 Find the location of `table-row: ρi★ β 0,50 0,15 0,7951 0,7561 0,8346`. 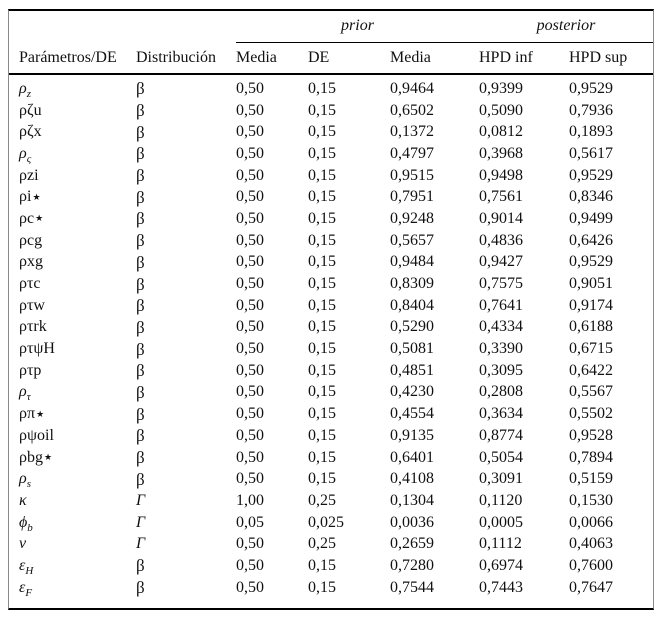

table-row: ρi★ β 0,50 0,15 0,7951 0,7561 0,8346 is located at coordinates (331, 197).